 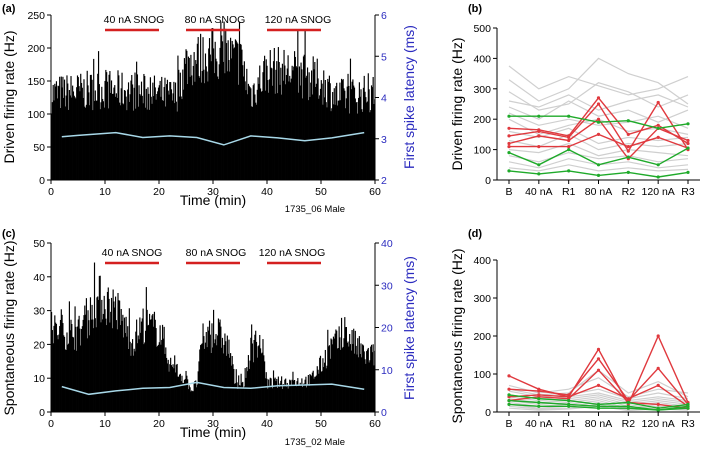 What do you see at coordinates (384, 328) in the screenshot?
I see `panel-c-y2-ticks: 0 10 20 30 40` at bounding box center [384, 328].